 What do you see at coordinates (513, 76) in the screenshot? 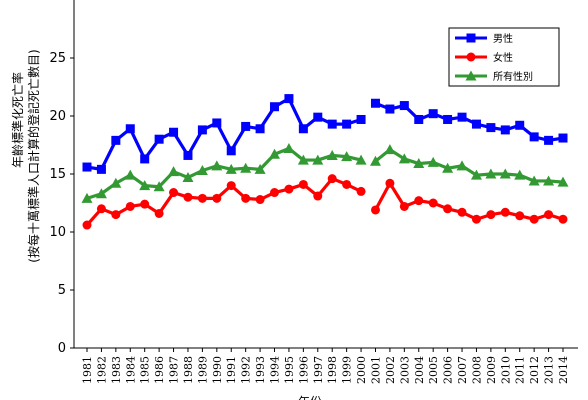
I see `legend-label: 所有性別` at bounding box center [513, 76].